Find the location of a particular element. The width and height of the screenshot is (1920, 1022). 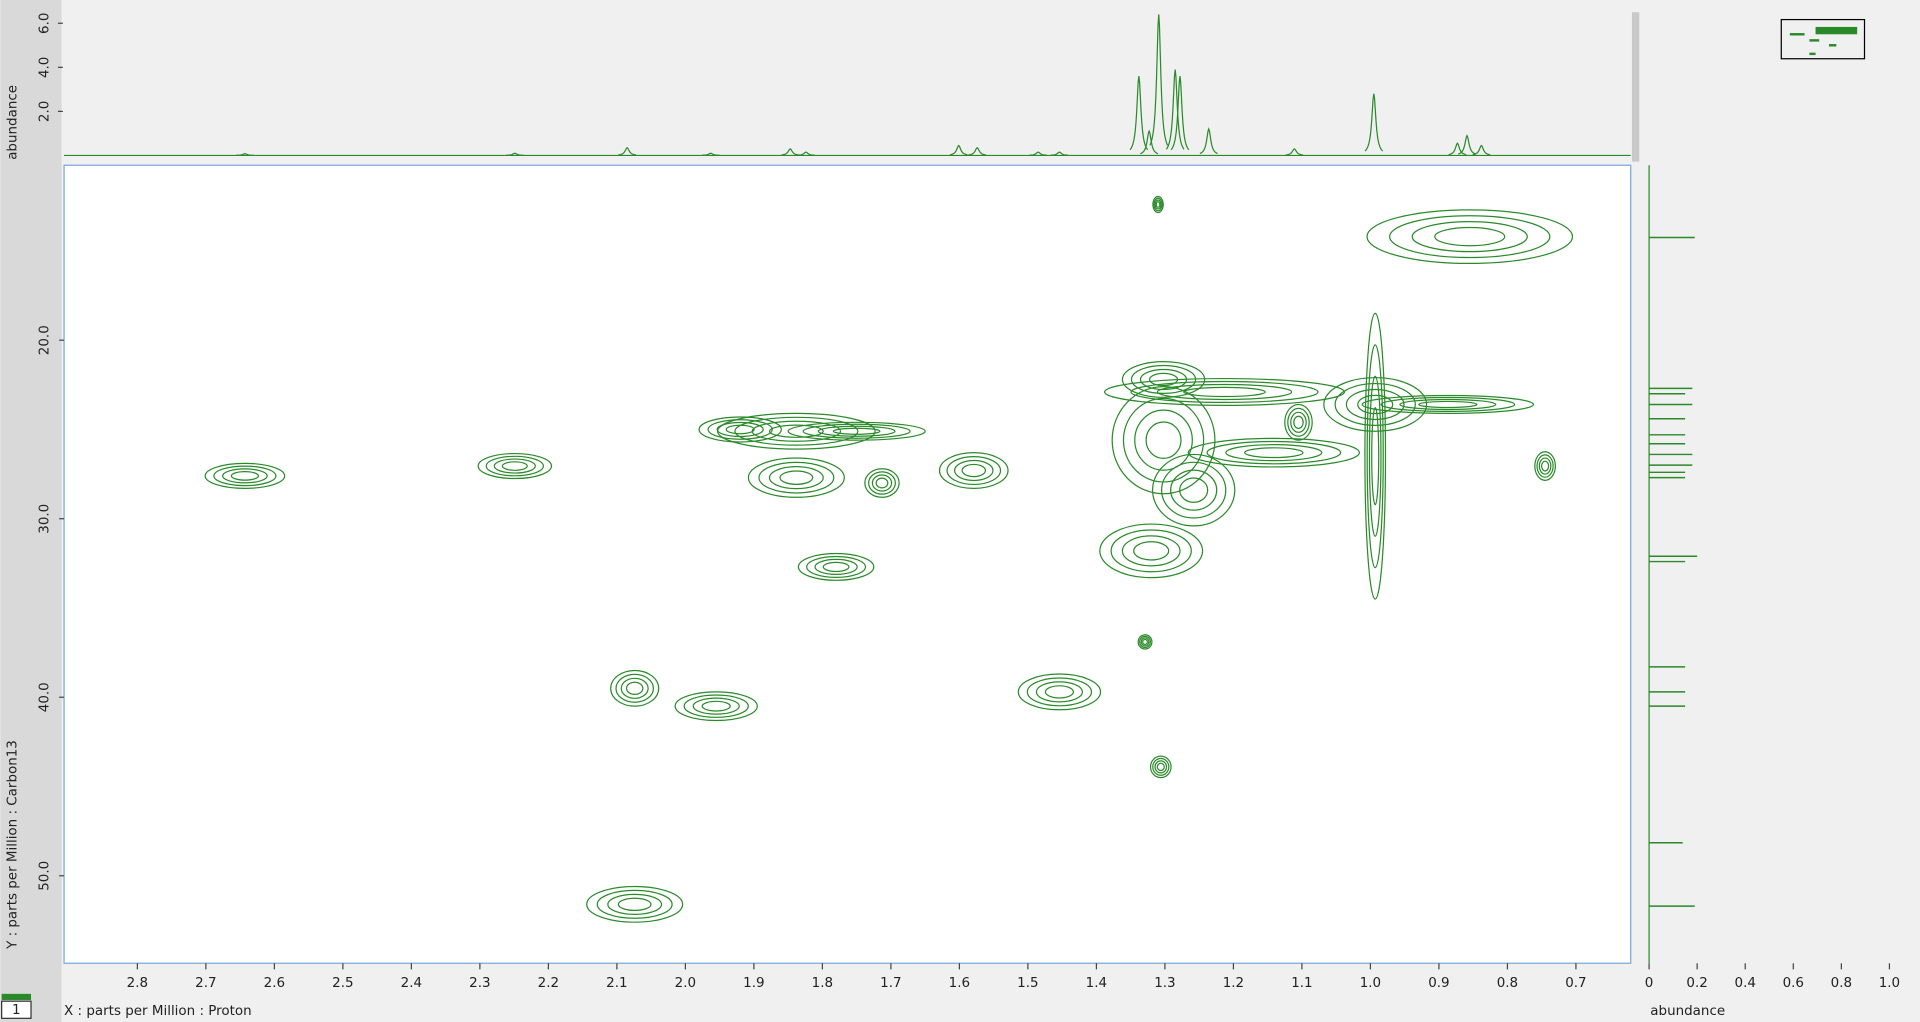

x-tick-label: 1.7 is located at coordinates (890, 983).